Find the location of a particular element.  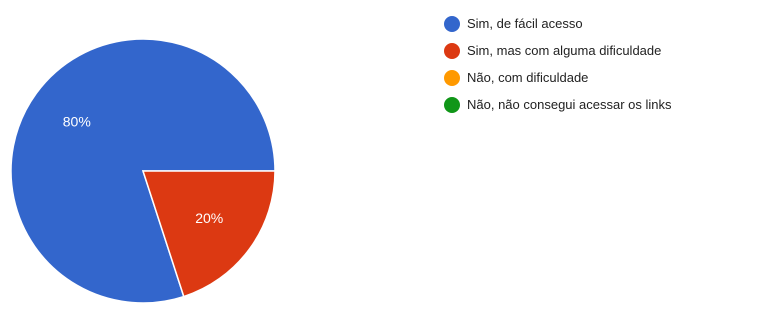

legend-item-2: Sim, mas com alguma dificuldade is located at coordinates (558, 50).